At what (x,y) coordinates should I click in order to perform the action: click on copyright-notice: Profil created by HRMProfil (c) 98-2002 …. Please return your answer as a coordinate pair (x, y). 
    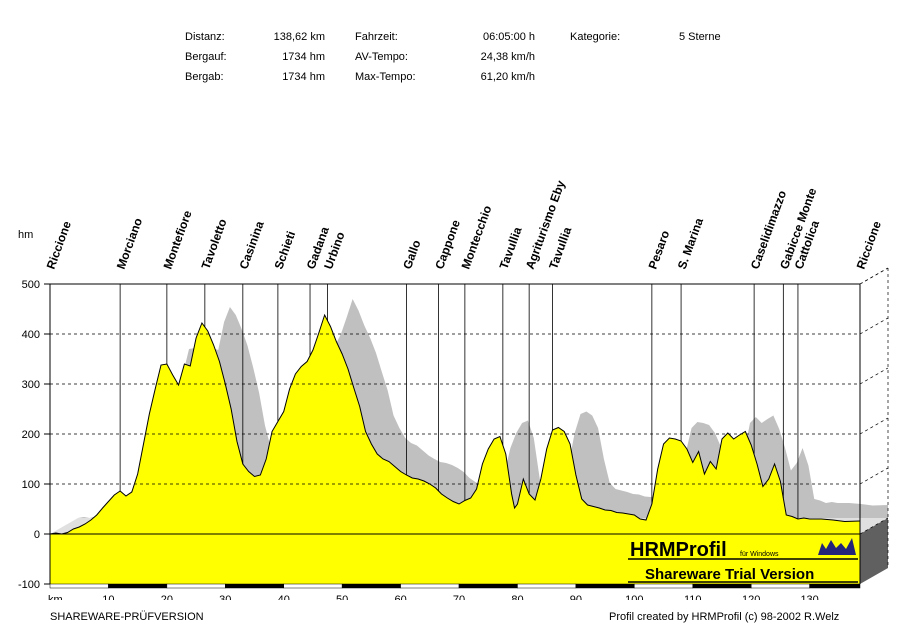
    Looking at the image, I should click on (724, 617).